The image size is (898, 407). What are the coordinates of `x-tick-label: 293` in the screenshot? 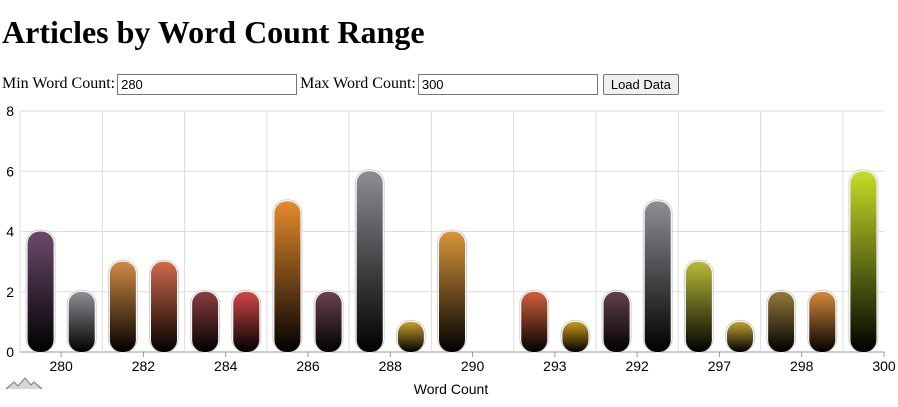 It's located at (555, 366).